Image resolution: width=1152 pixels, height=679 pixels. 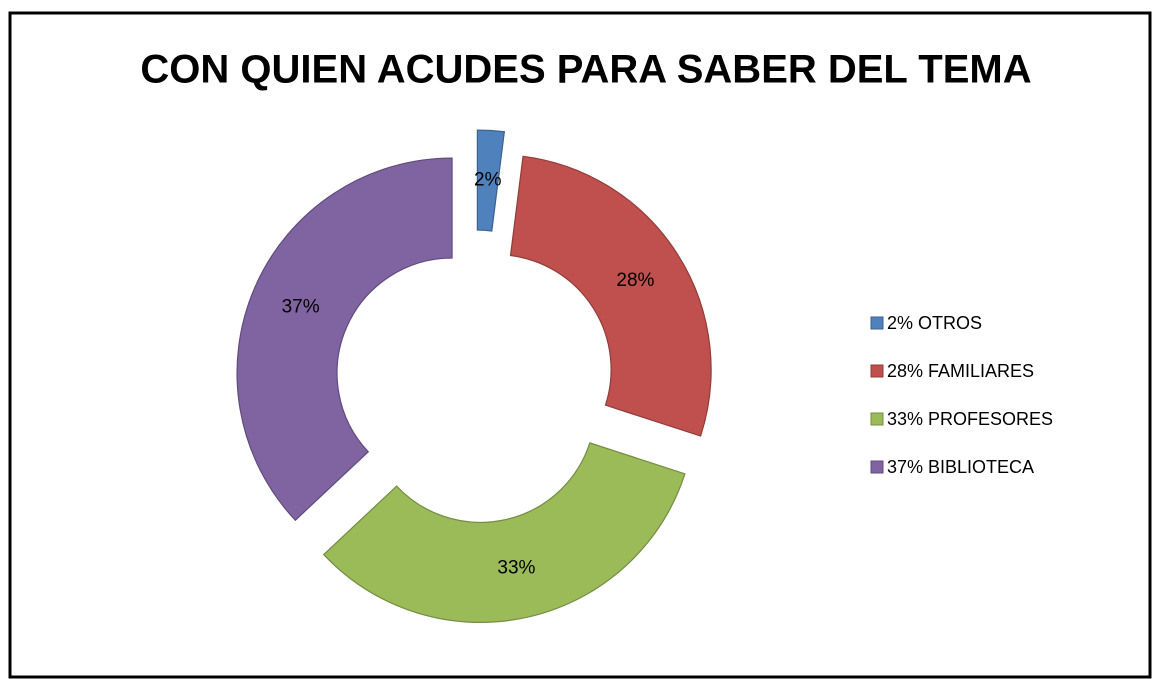 What do you see at coordinates (585, 70) in the screenshot?
I see `chart-title: CON QUIEN ACUDES PARA SABER DEL TEMA` at bounding box center [585, 70].